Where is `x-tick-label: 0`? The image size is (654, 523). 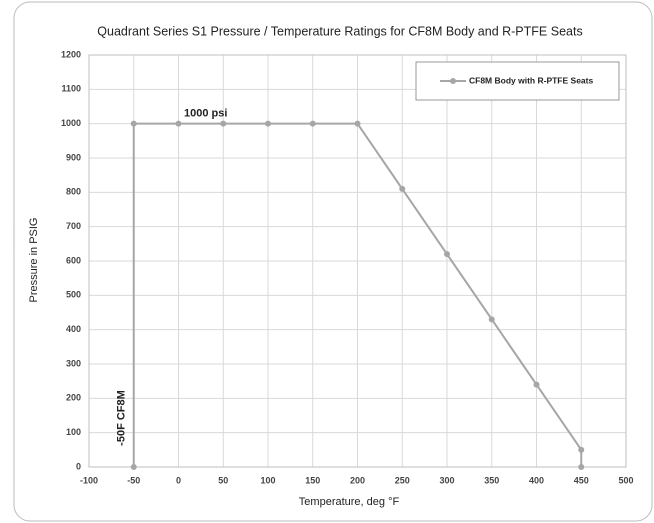 x-tick-label: 0 is located at coordinates (178, 480).